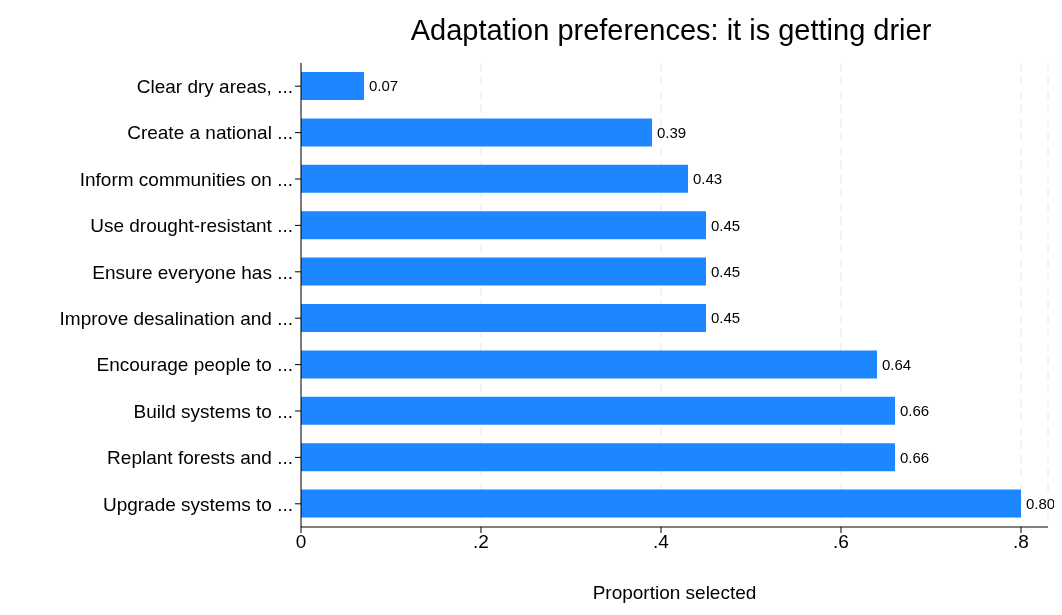 Image resolution: width=1062 pixels, height=615 pixels. Describe the element at coordinates (1021, 542) in the screenshot. I see `x-tick-label: .8` at that location.